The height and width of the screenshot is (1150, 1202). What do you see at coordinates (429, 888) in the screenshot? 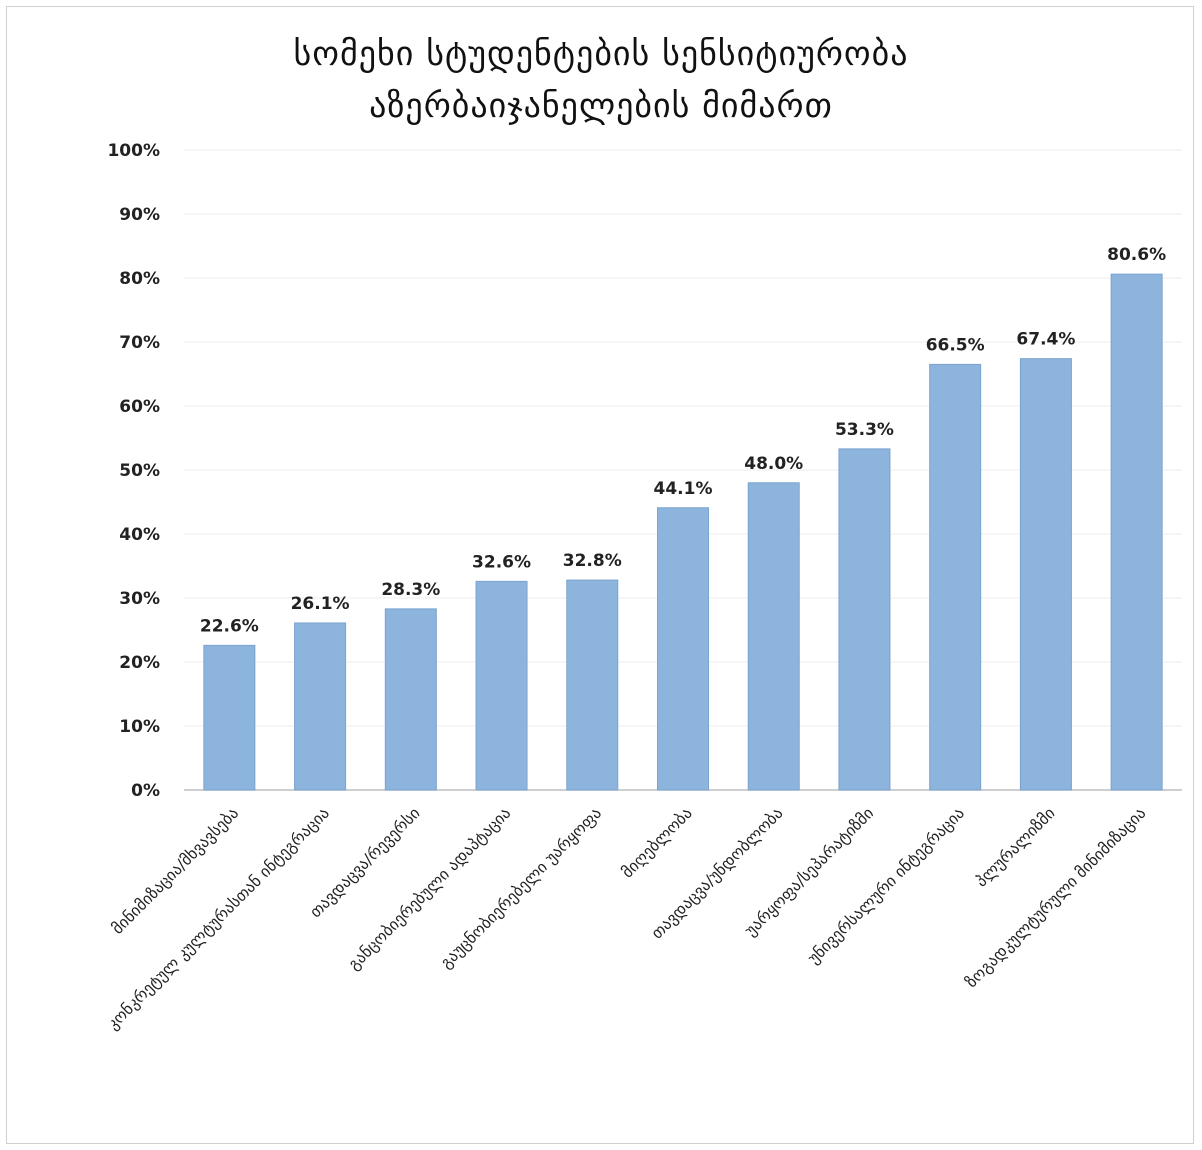
I see `x-category-label: განცობიერებული ადაპტაცია` at bounding box center [429, 888].